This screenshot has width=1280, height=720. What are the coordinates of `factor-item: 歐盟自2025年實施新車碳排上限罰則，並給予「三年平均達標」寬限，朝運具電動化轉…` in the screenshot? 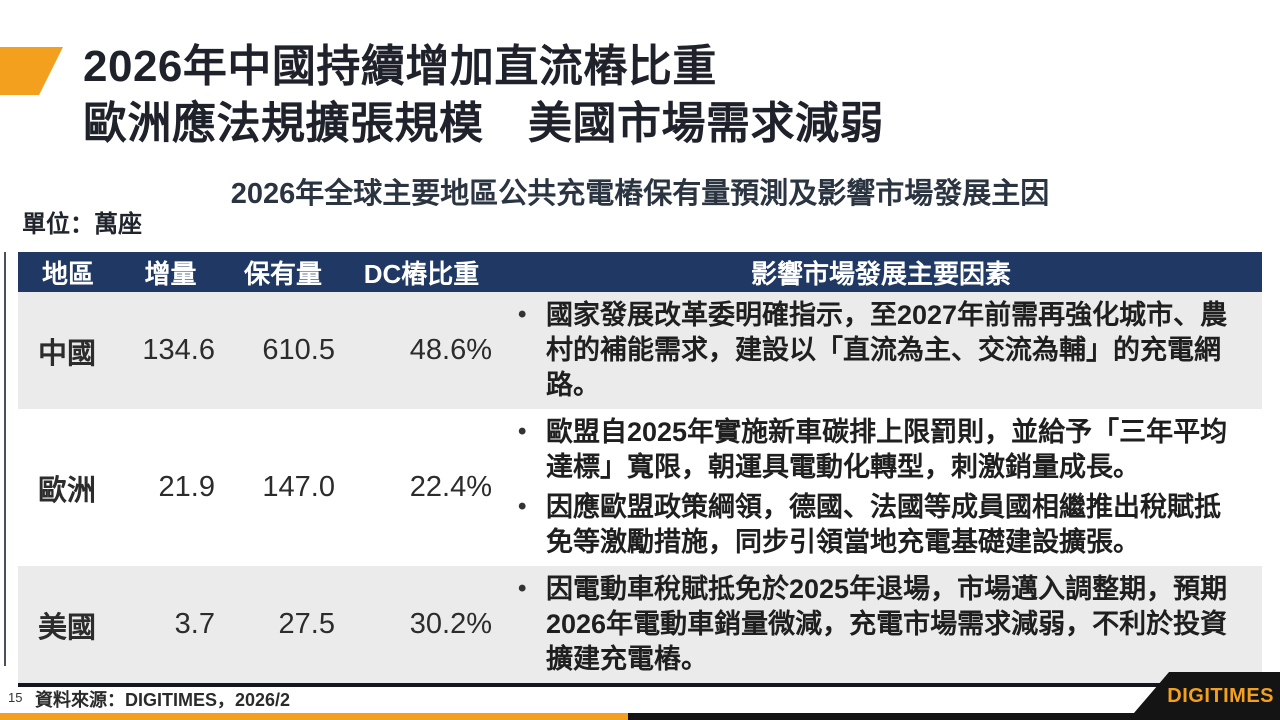 It's located at (875, 449).